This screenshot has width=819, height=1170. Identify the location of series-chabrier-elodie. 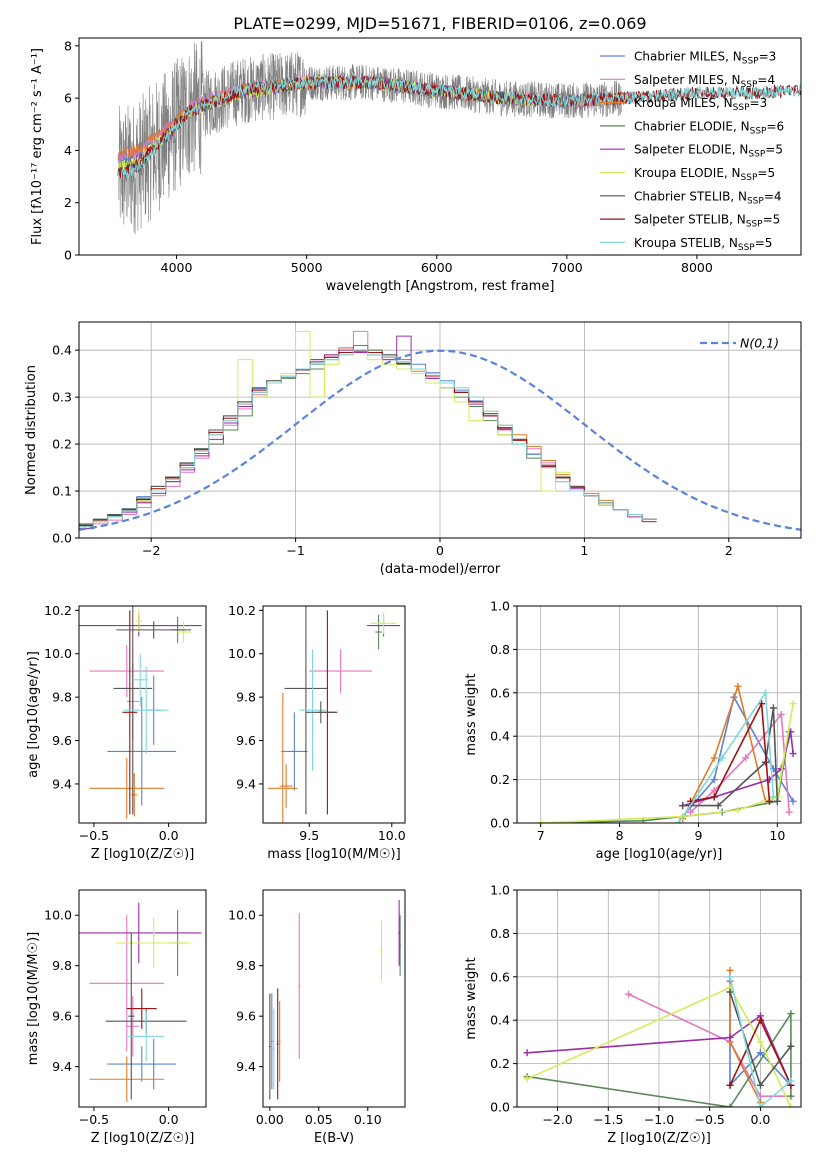
(665, 775).